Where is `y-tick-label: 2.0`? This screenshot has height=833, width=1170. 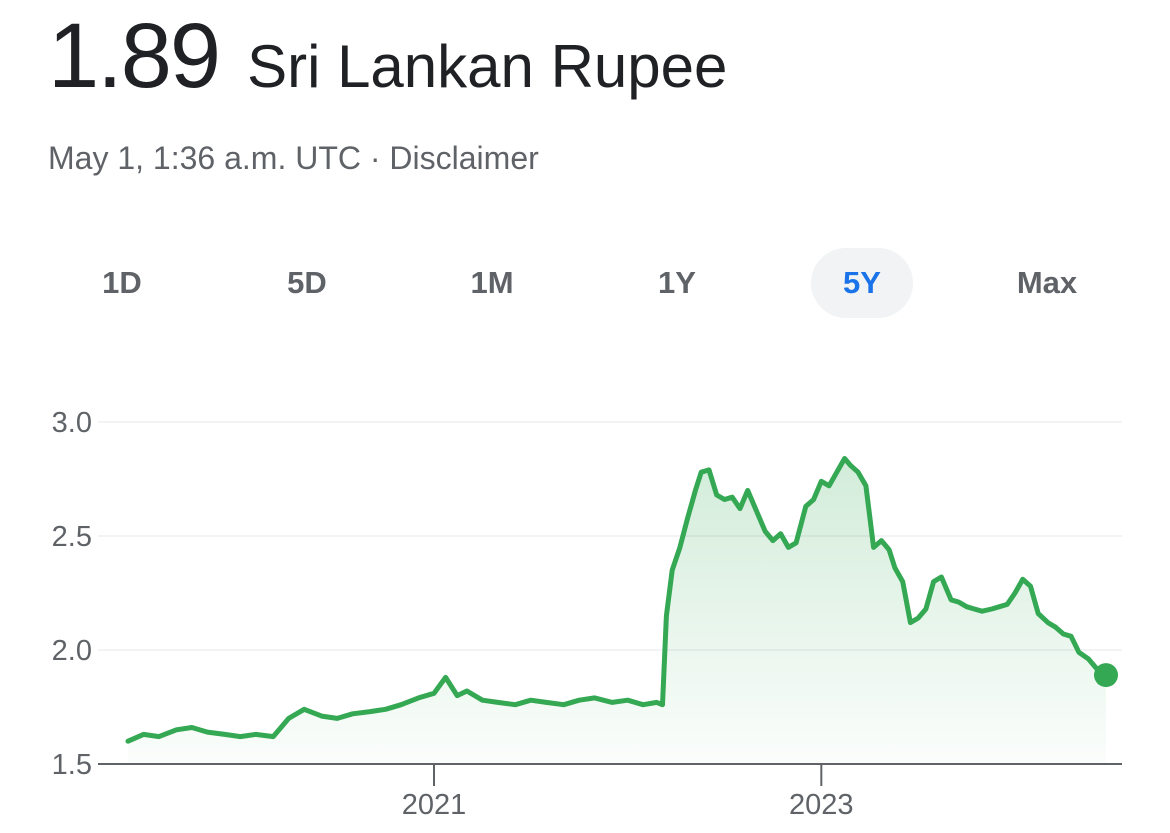
y-tick-label: 2.0 is located at coordinates (72, 651).